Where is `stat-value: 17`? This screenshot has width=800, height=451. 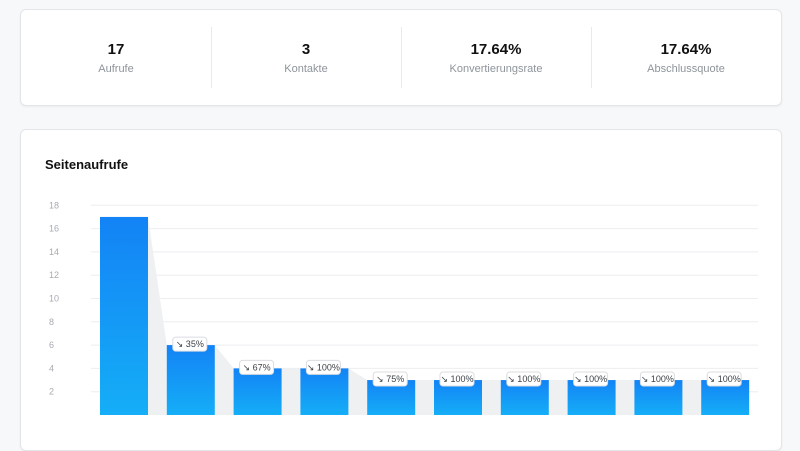 stat-value: 17 is located at coordinates (116, 49).